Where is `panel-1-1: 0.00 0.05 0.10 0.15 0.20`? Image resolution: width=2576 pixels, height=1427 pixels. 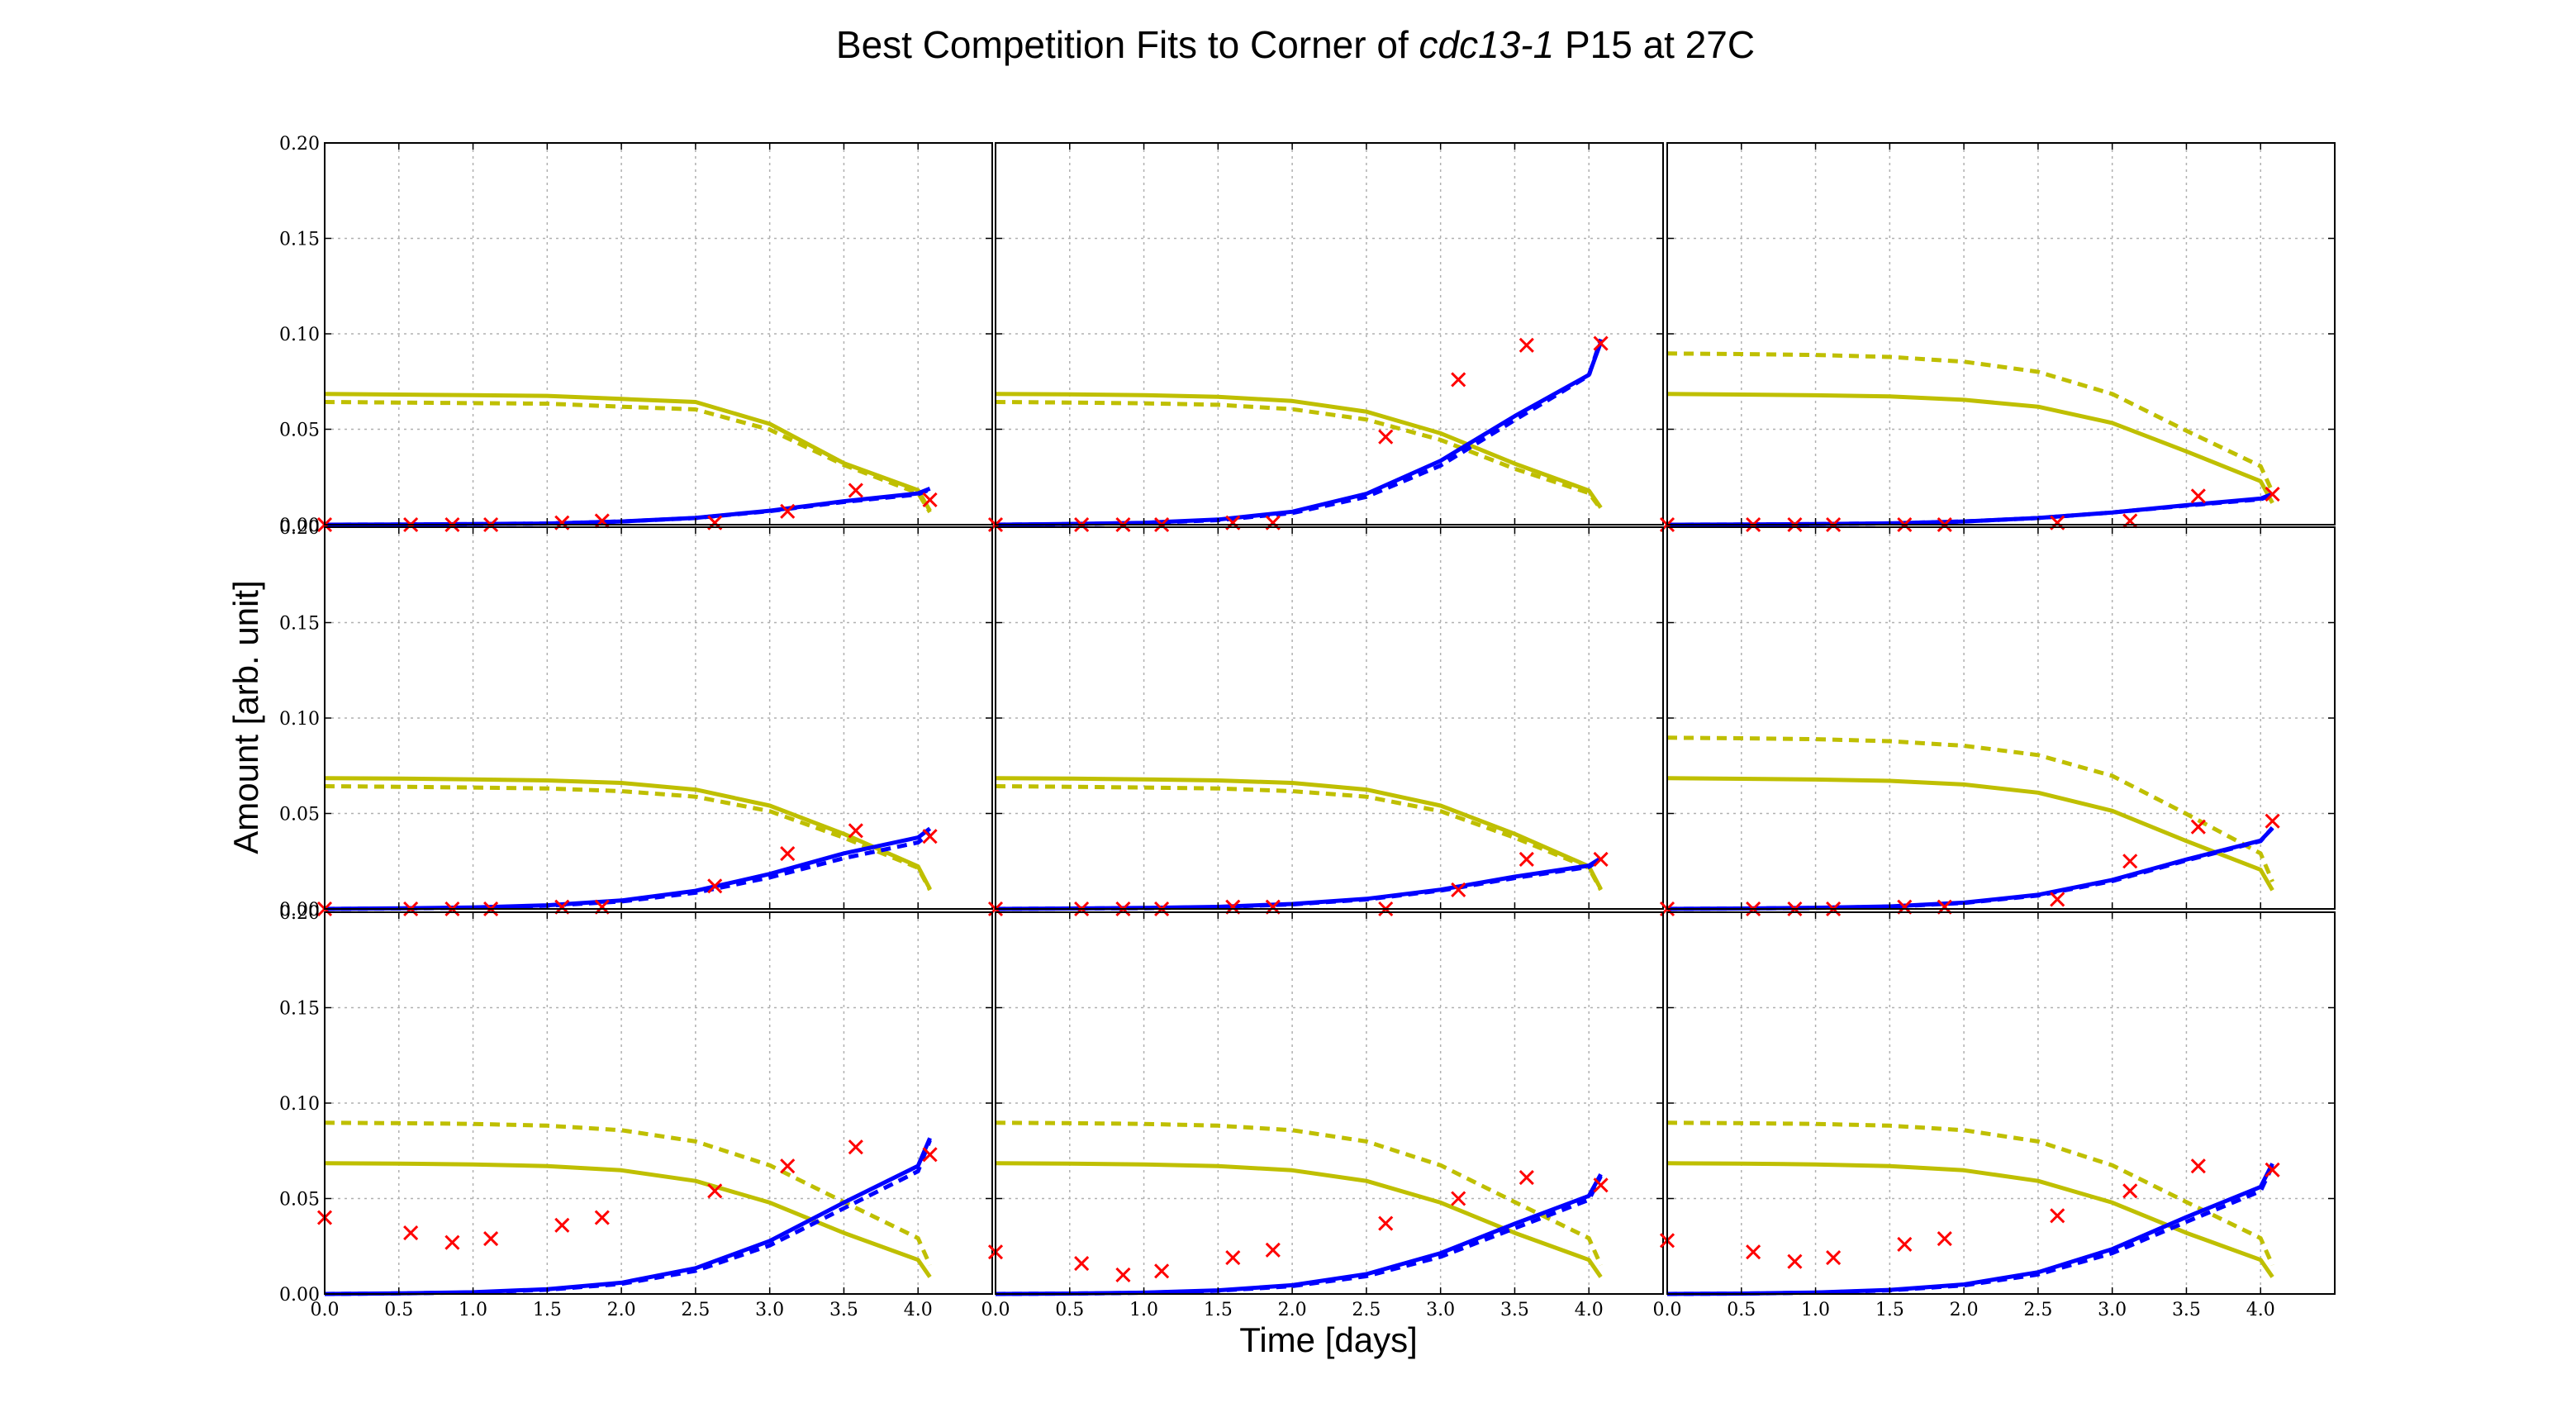 panel-1-1: 0.00 0.05 0.10 0.15 0.20 is located at coordinates (636, 335).